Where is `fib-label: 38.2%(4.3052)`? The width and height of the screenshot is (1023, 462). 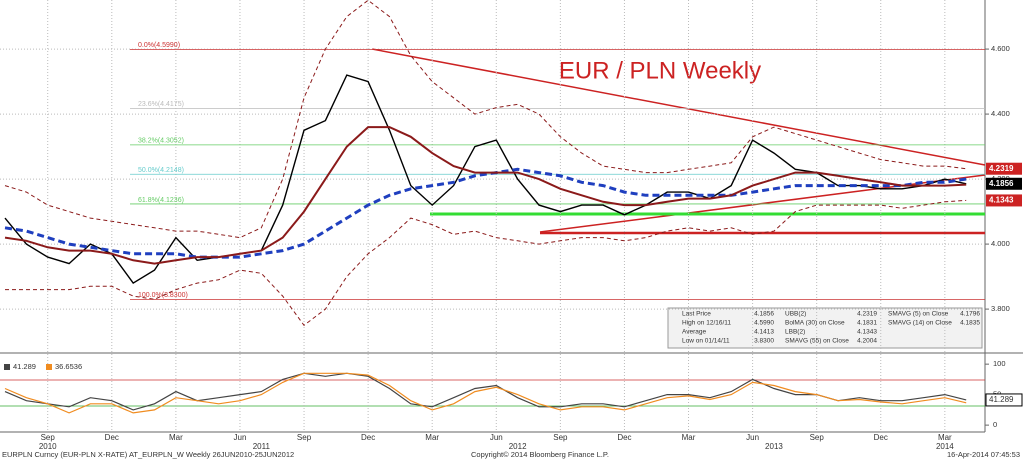
fib-label: 38.2%(4.3052) is located at coordinates (161, 141).